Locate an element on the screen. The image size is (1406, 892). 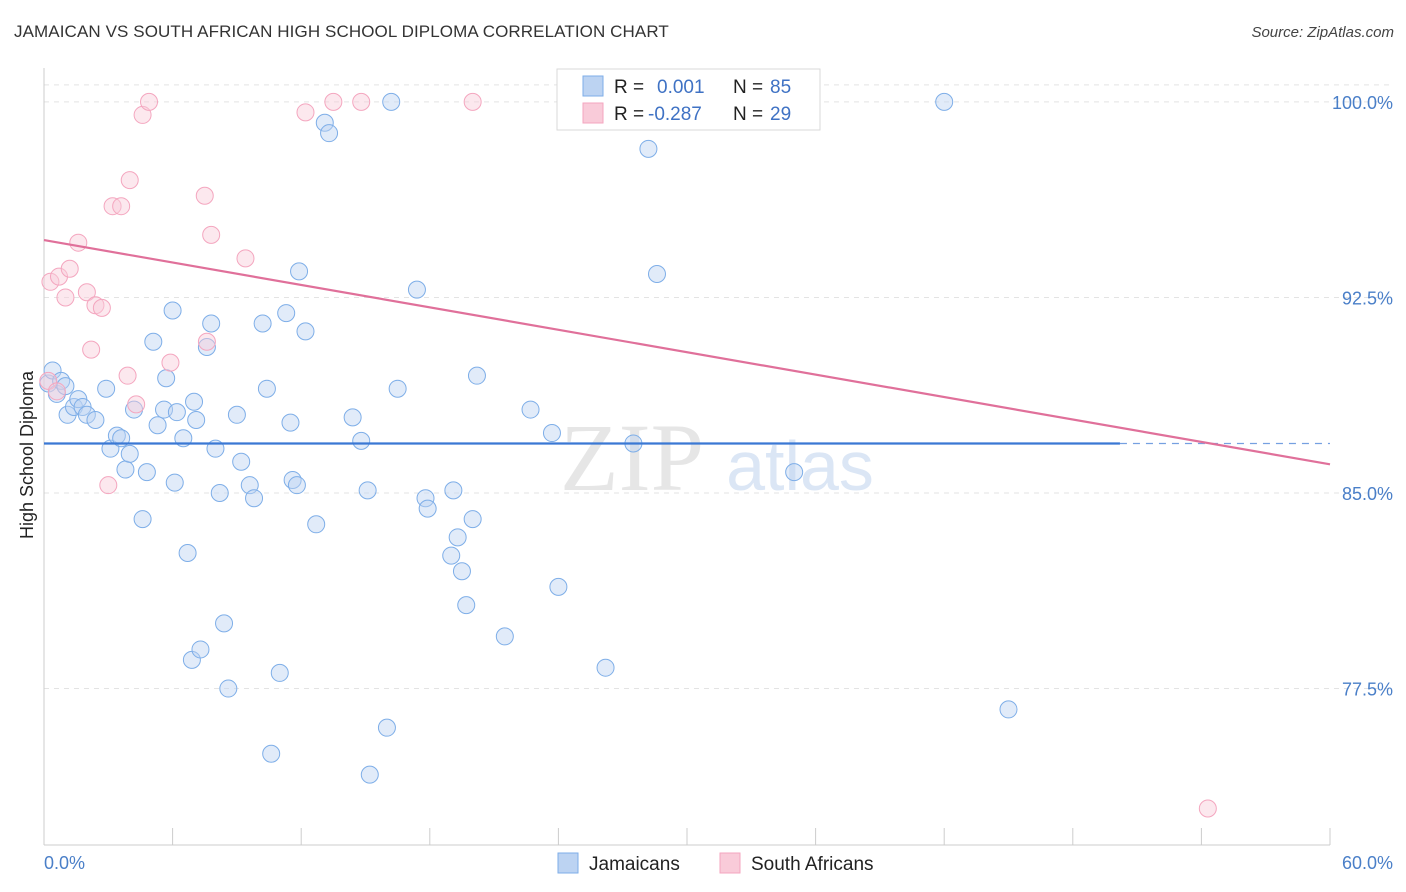
y-tick-label: 77.5% is located at coordinates (1367, 690).